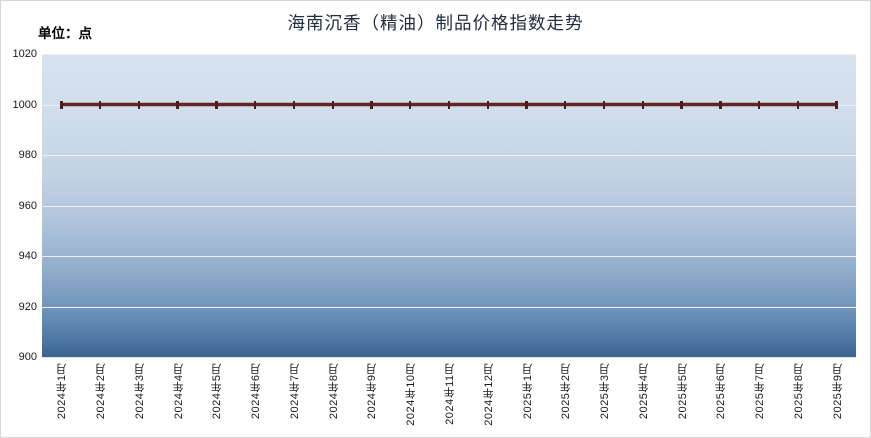 This screenshot has width=871, height=438. What do you see at coordinates (760, 391) in the screenshot?
I see `x-tick-label: 2025年7月` at bounding box center [760, 391].